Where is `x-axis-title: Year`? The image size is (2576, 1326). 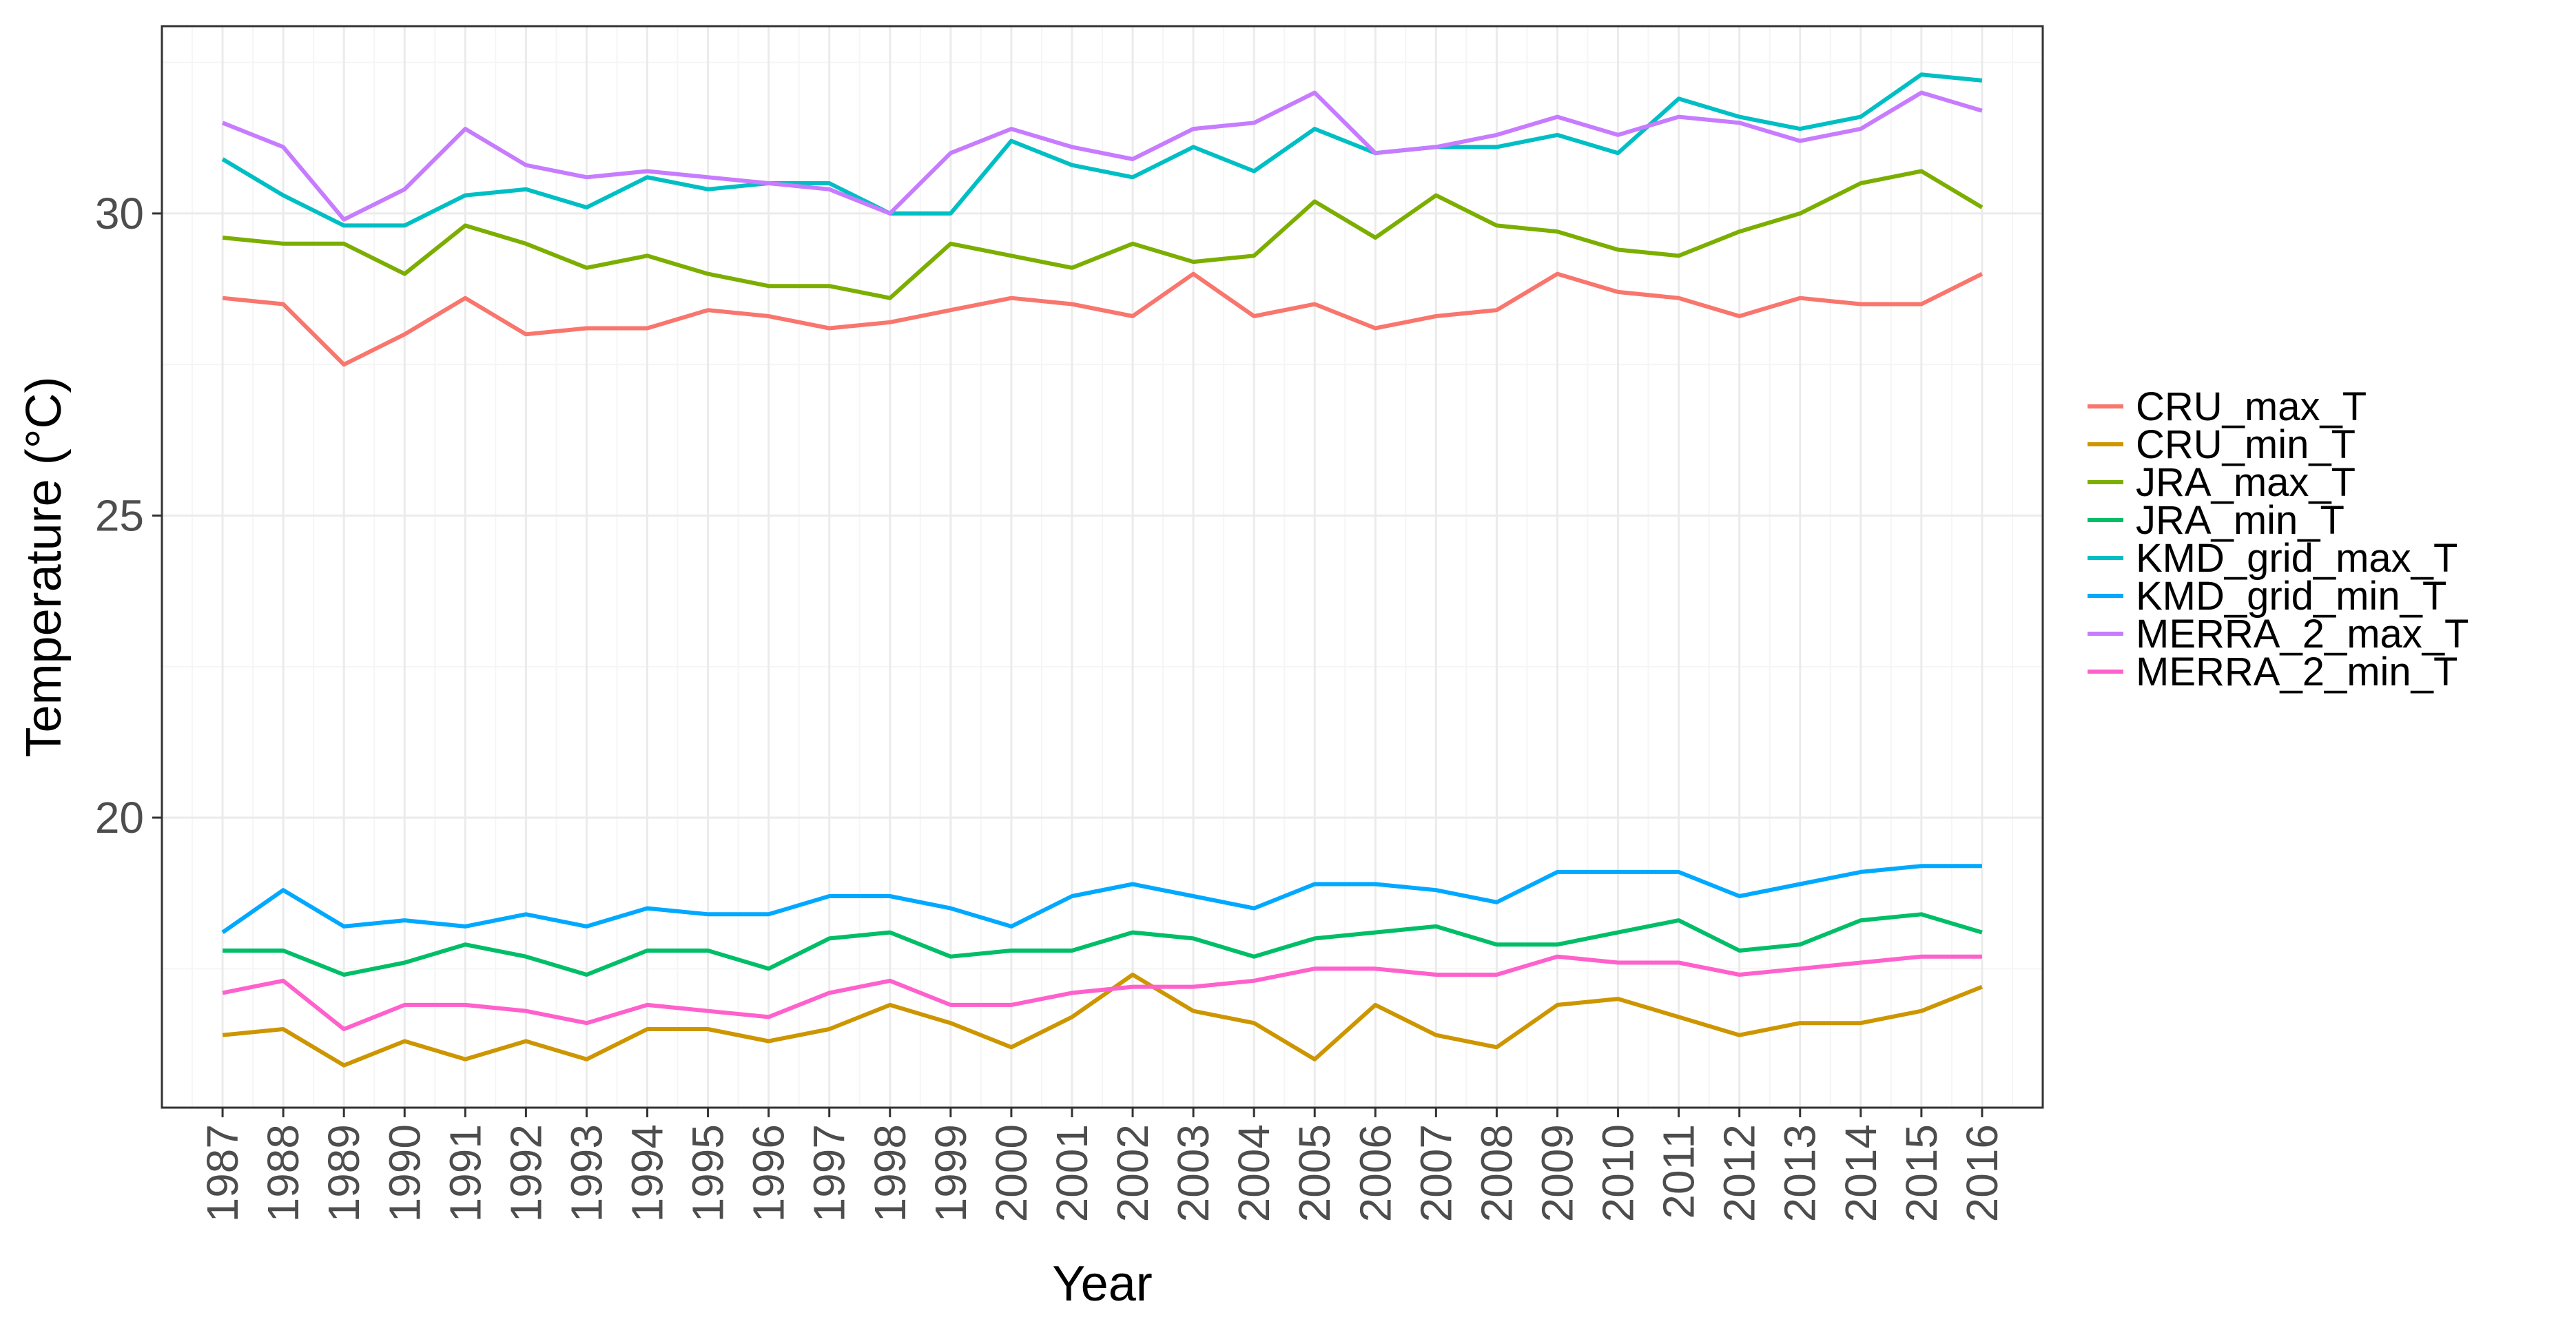
x-axis-title: Year is located at coordinates (1102, 1284).